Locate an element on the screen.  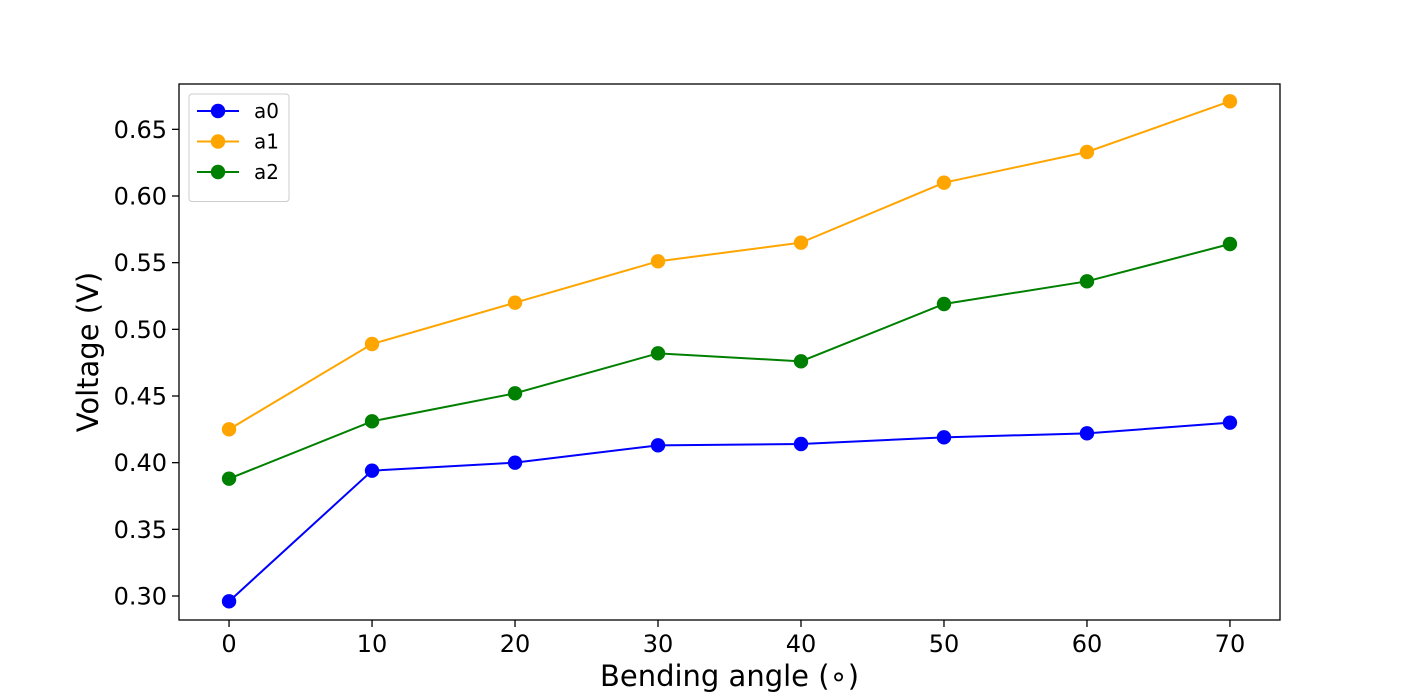
legend-label-a2: a2 is located at coordinates (266, 172).